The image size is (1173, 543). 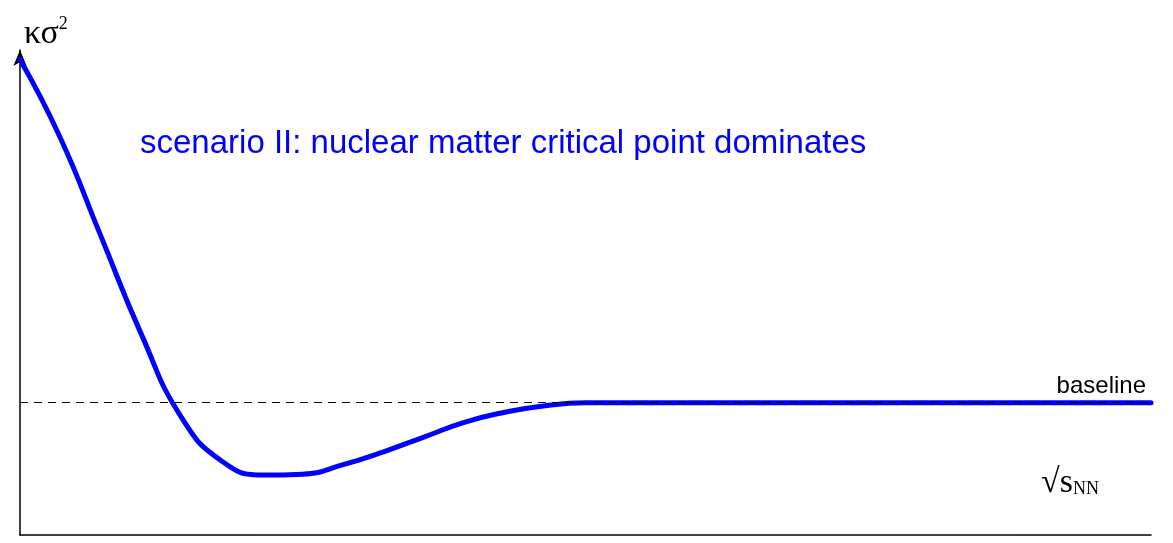 I want to click on annotation: scenario II: nuclear matter critical point dominates, so click(x=503, y=141).